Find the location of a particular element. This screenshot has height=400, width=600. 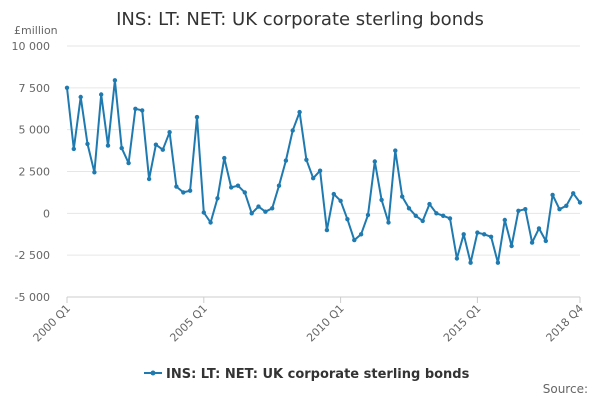

y-tick-label: 0 is located at coordinates (46, 213).